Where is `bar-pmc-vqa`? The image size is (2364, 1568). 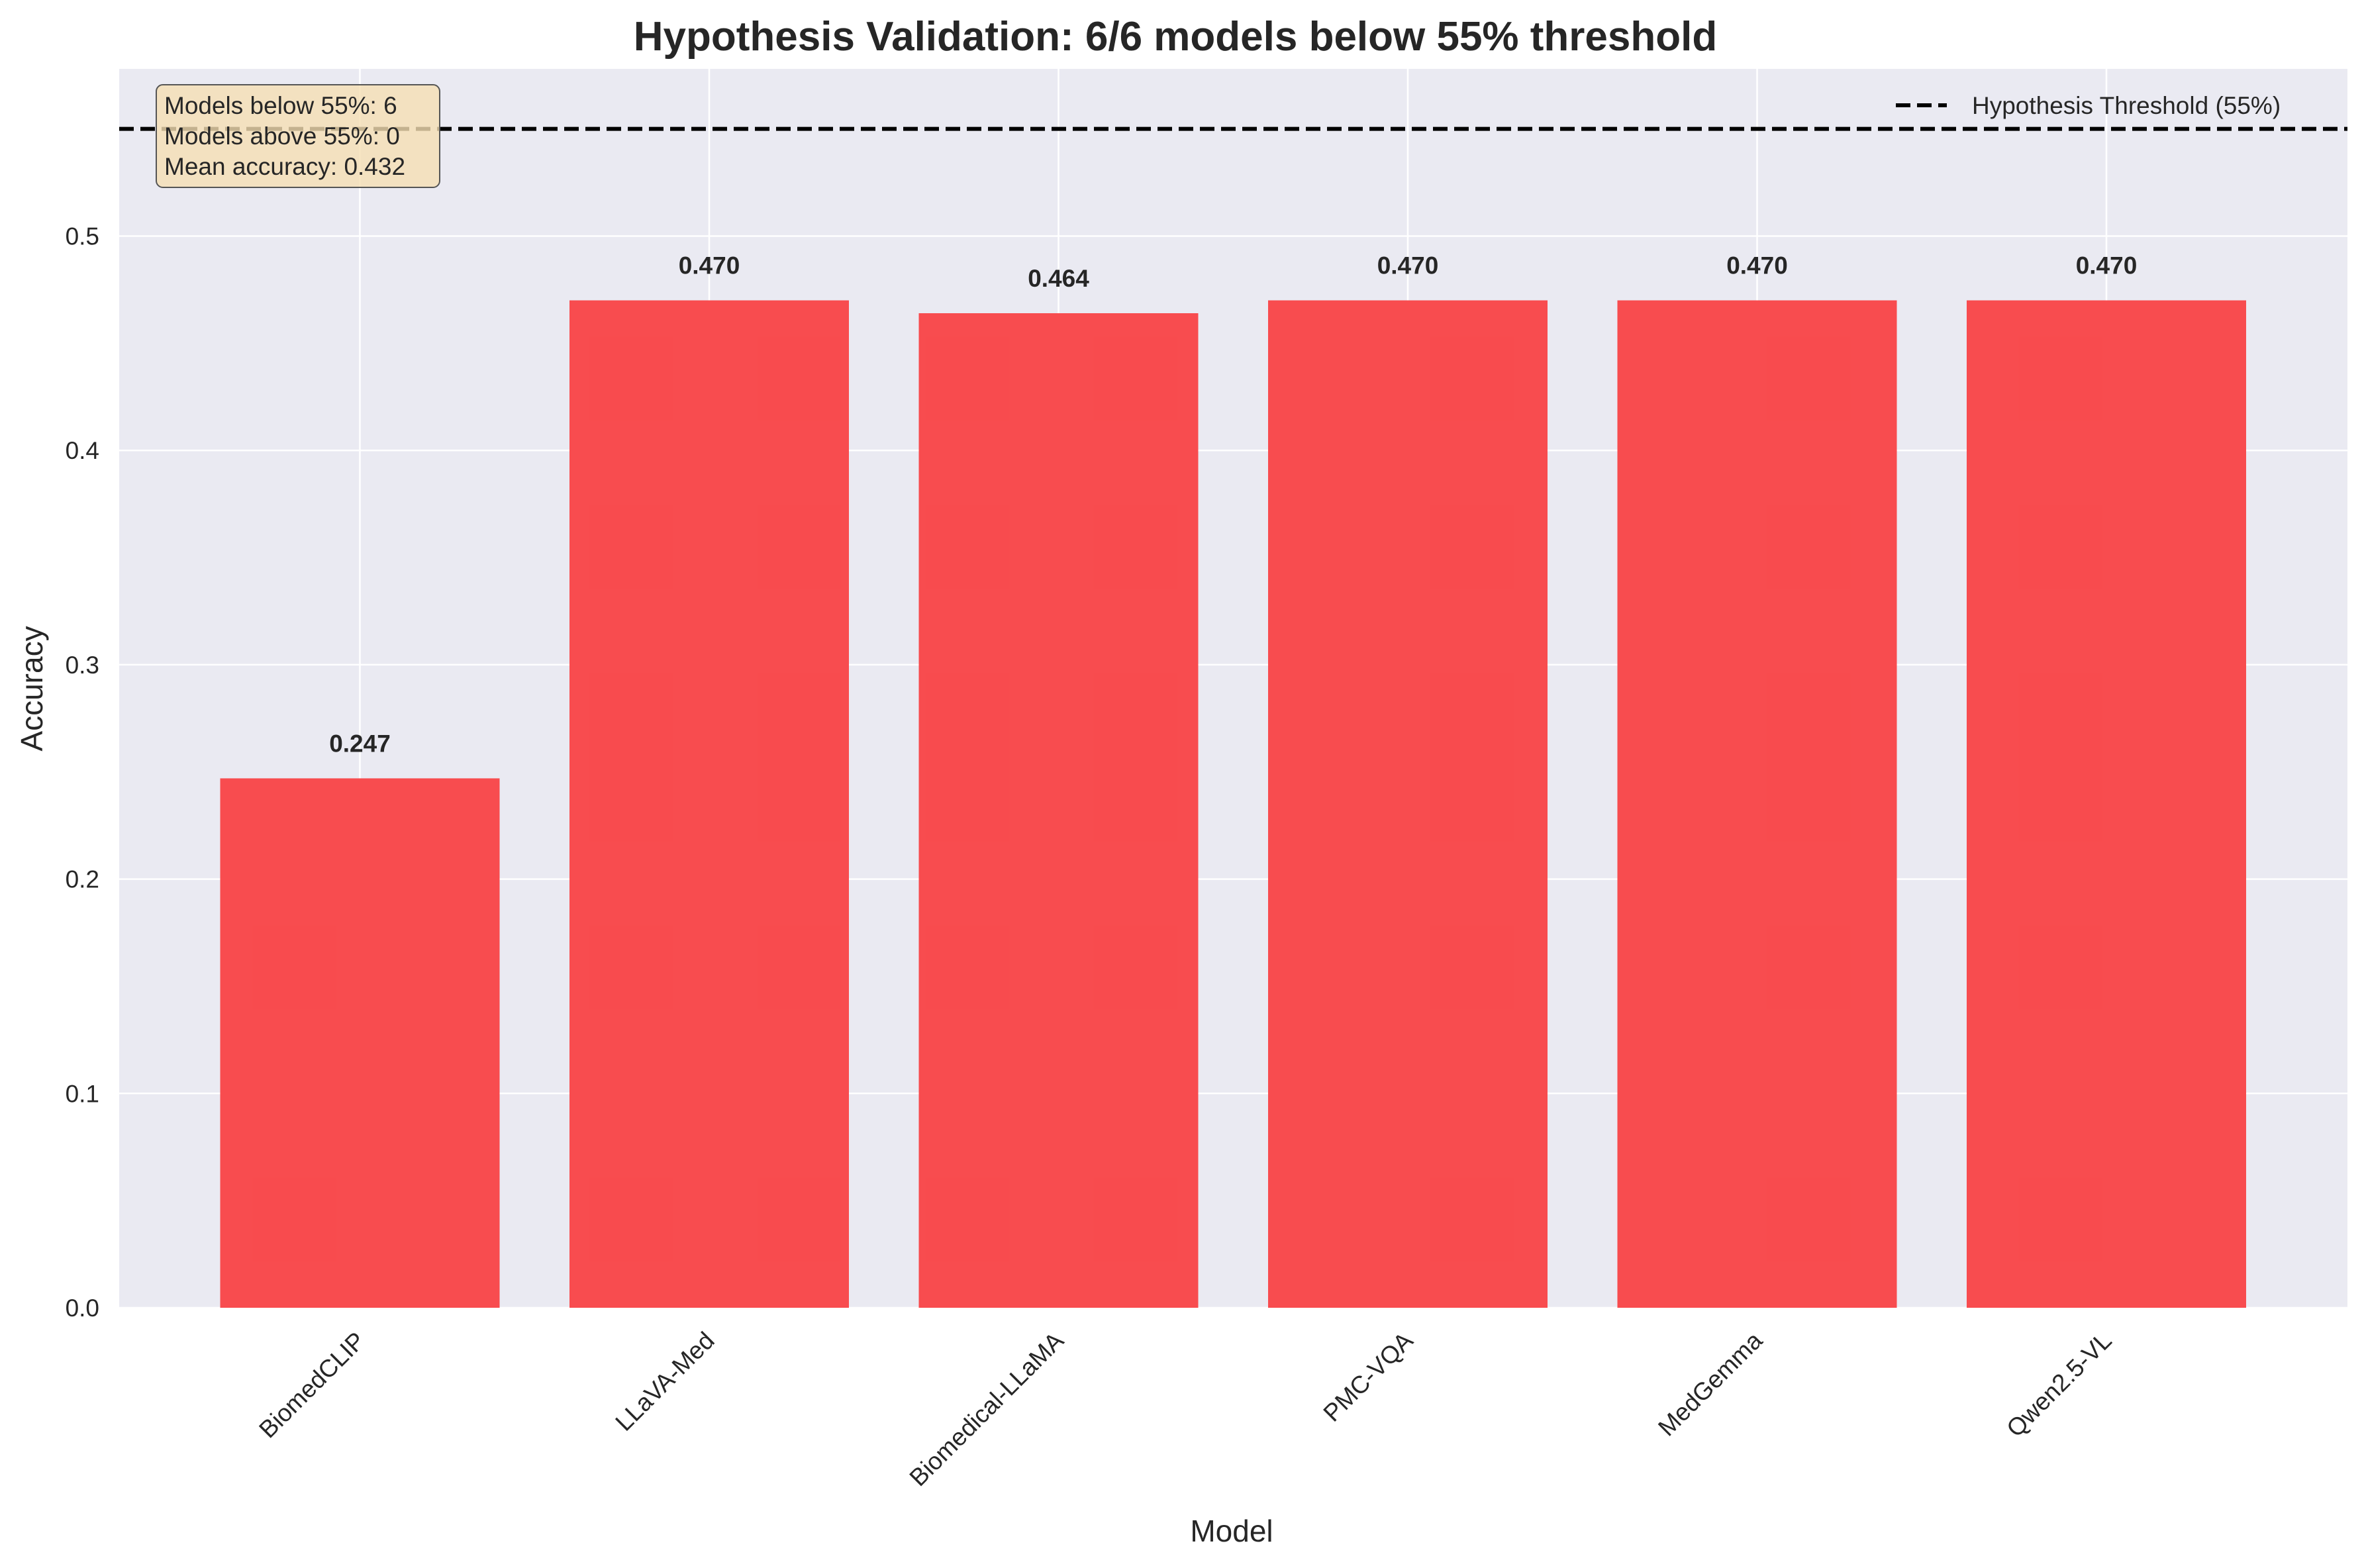
bar-pmc-vqa is located at coordinates (1408, 804).